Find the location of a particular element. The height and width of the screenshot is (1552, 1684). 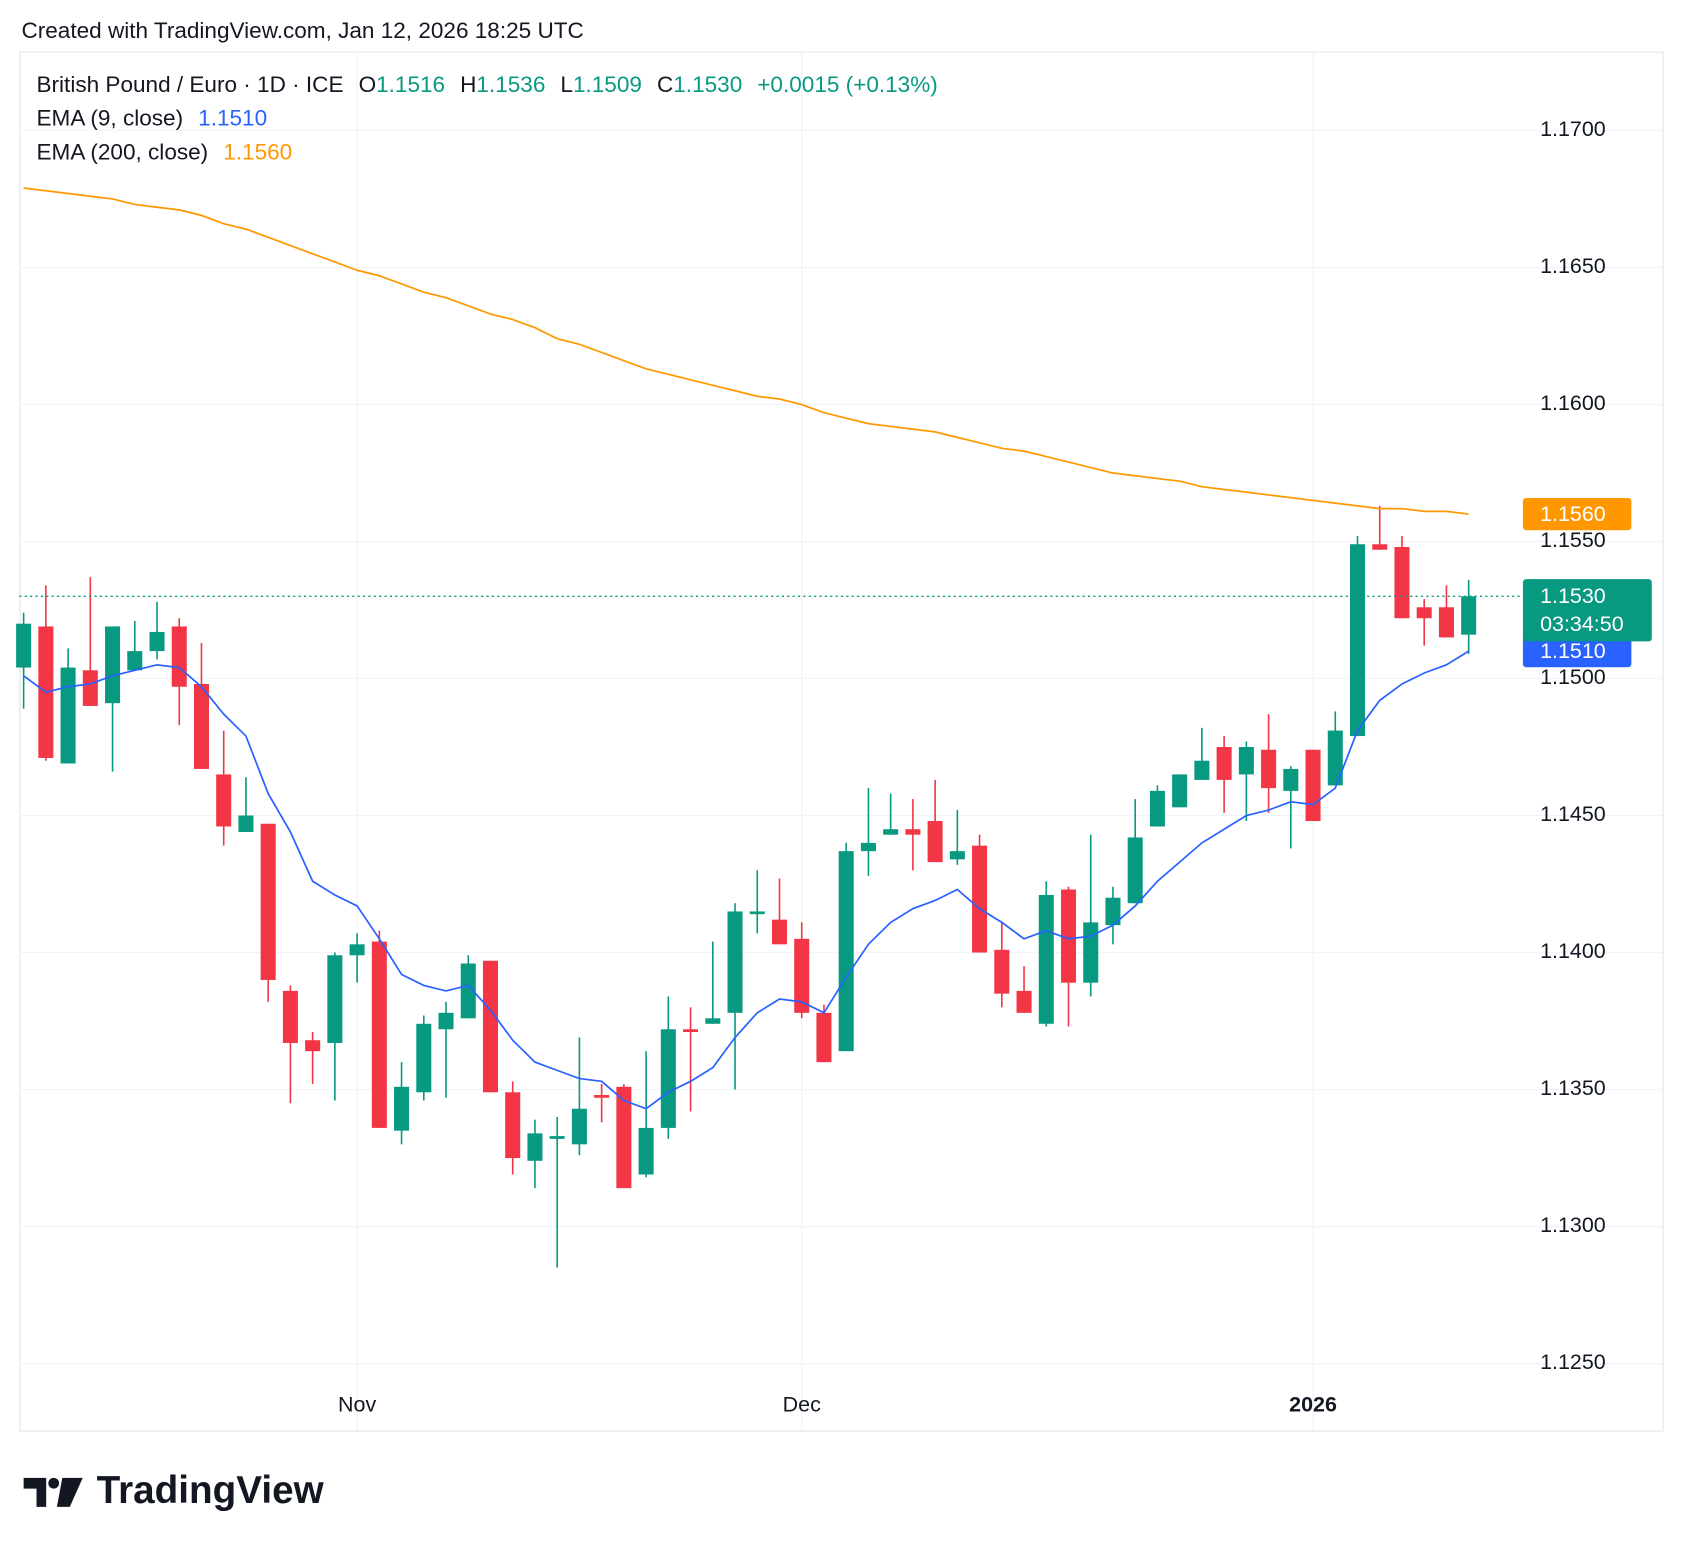

legend-name: EMA (200, close) is located at coordinates (123, 152).